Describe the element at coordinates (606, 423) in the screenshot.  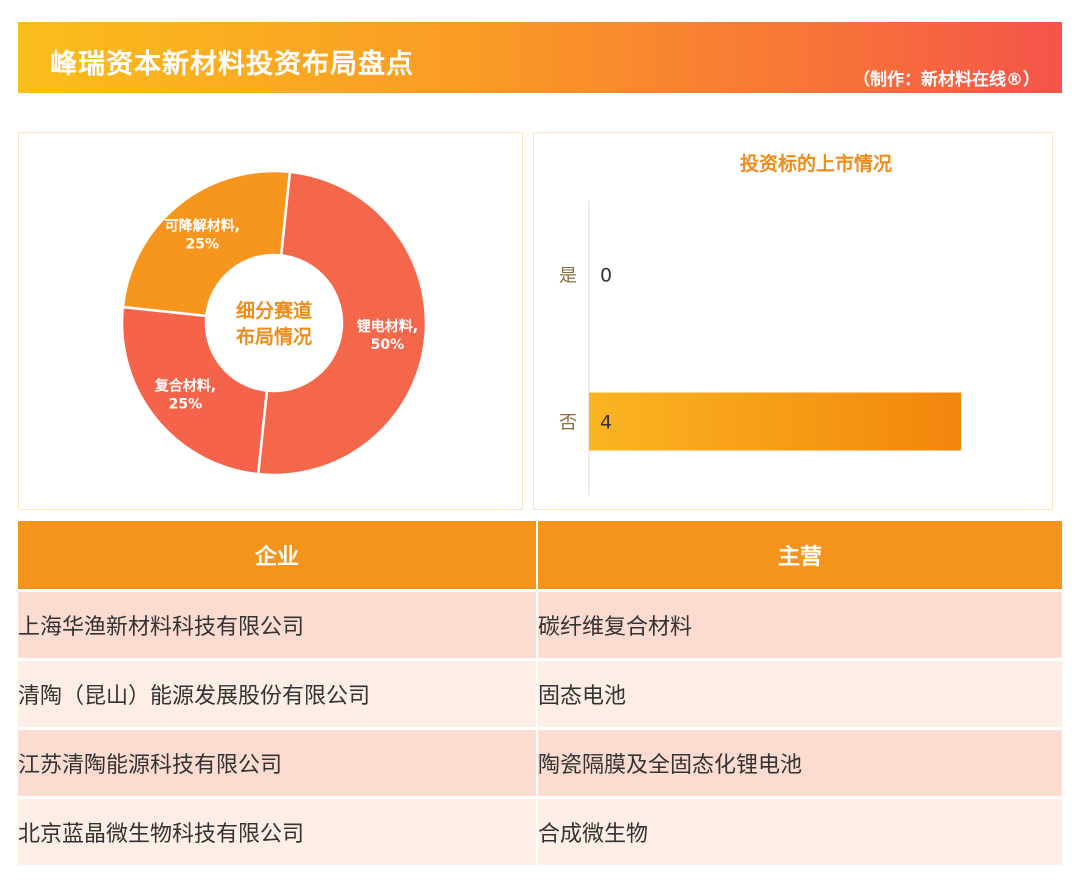
I see `bar-value-label: 4` at that location.